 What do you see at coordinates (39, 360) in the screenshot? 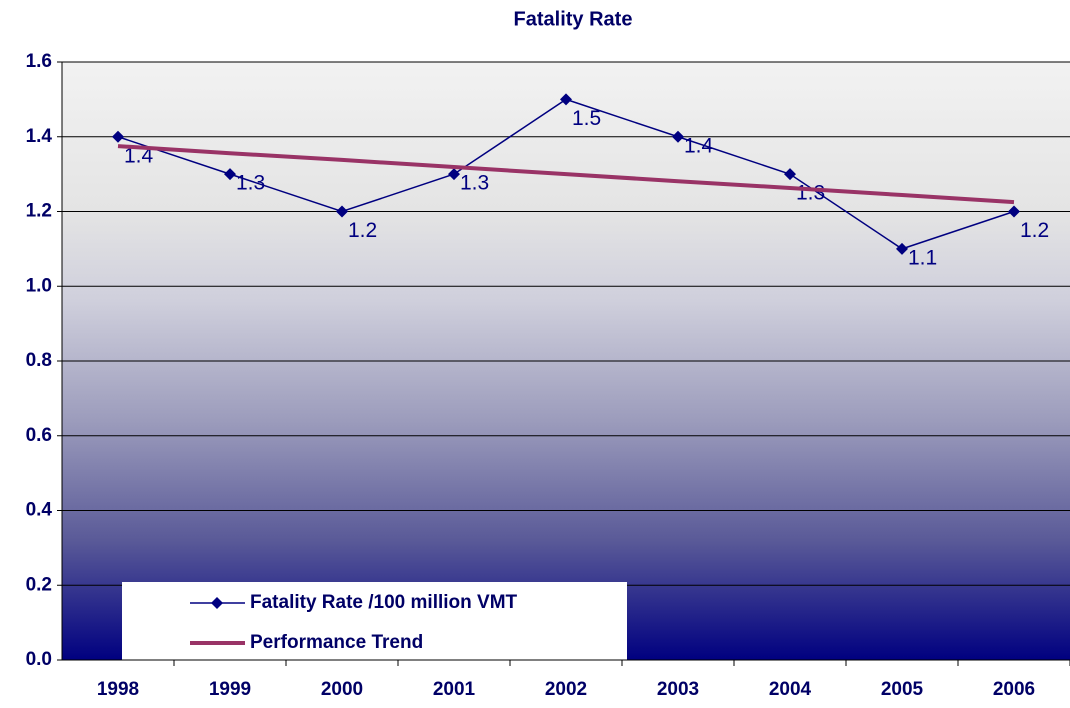
I see `y-tick-label: 0.8` at bounding box center [39, 360].